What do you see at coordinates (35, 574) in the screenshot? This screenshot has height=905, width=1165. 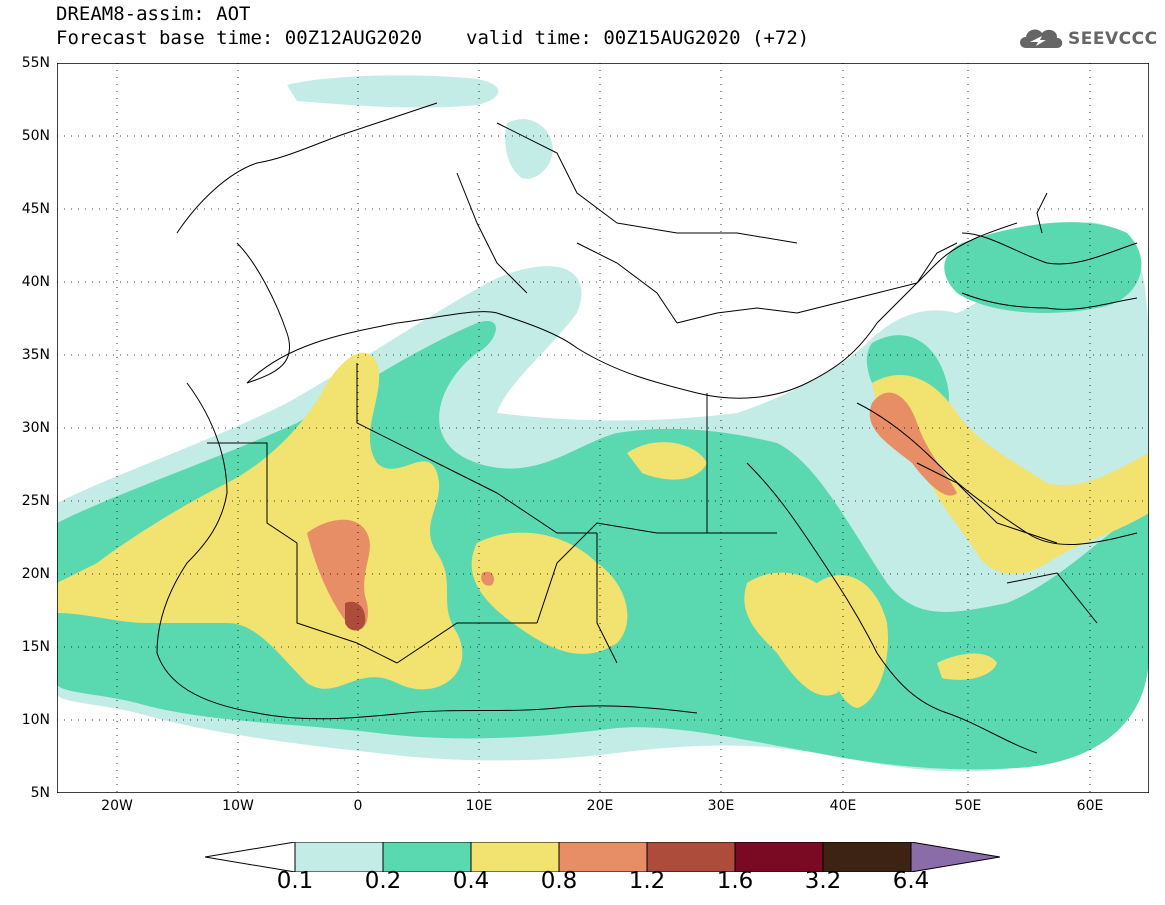 I see `lat-label-20n: 20N` at bounding box center [35, 574].